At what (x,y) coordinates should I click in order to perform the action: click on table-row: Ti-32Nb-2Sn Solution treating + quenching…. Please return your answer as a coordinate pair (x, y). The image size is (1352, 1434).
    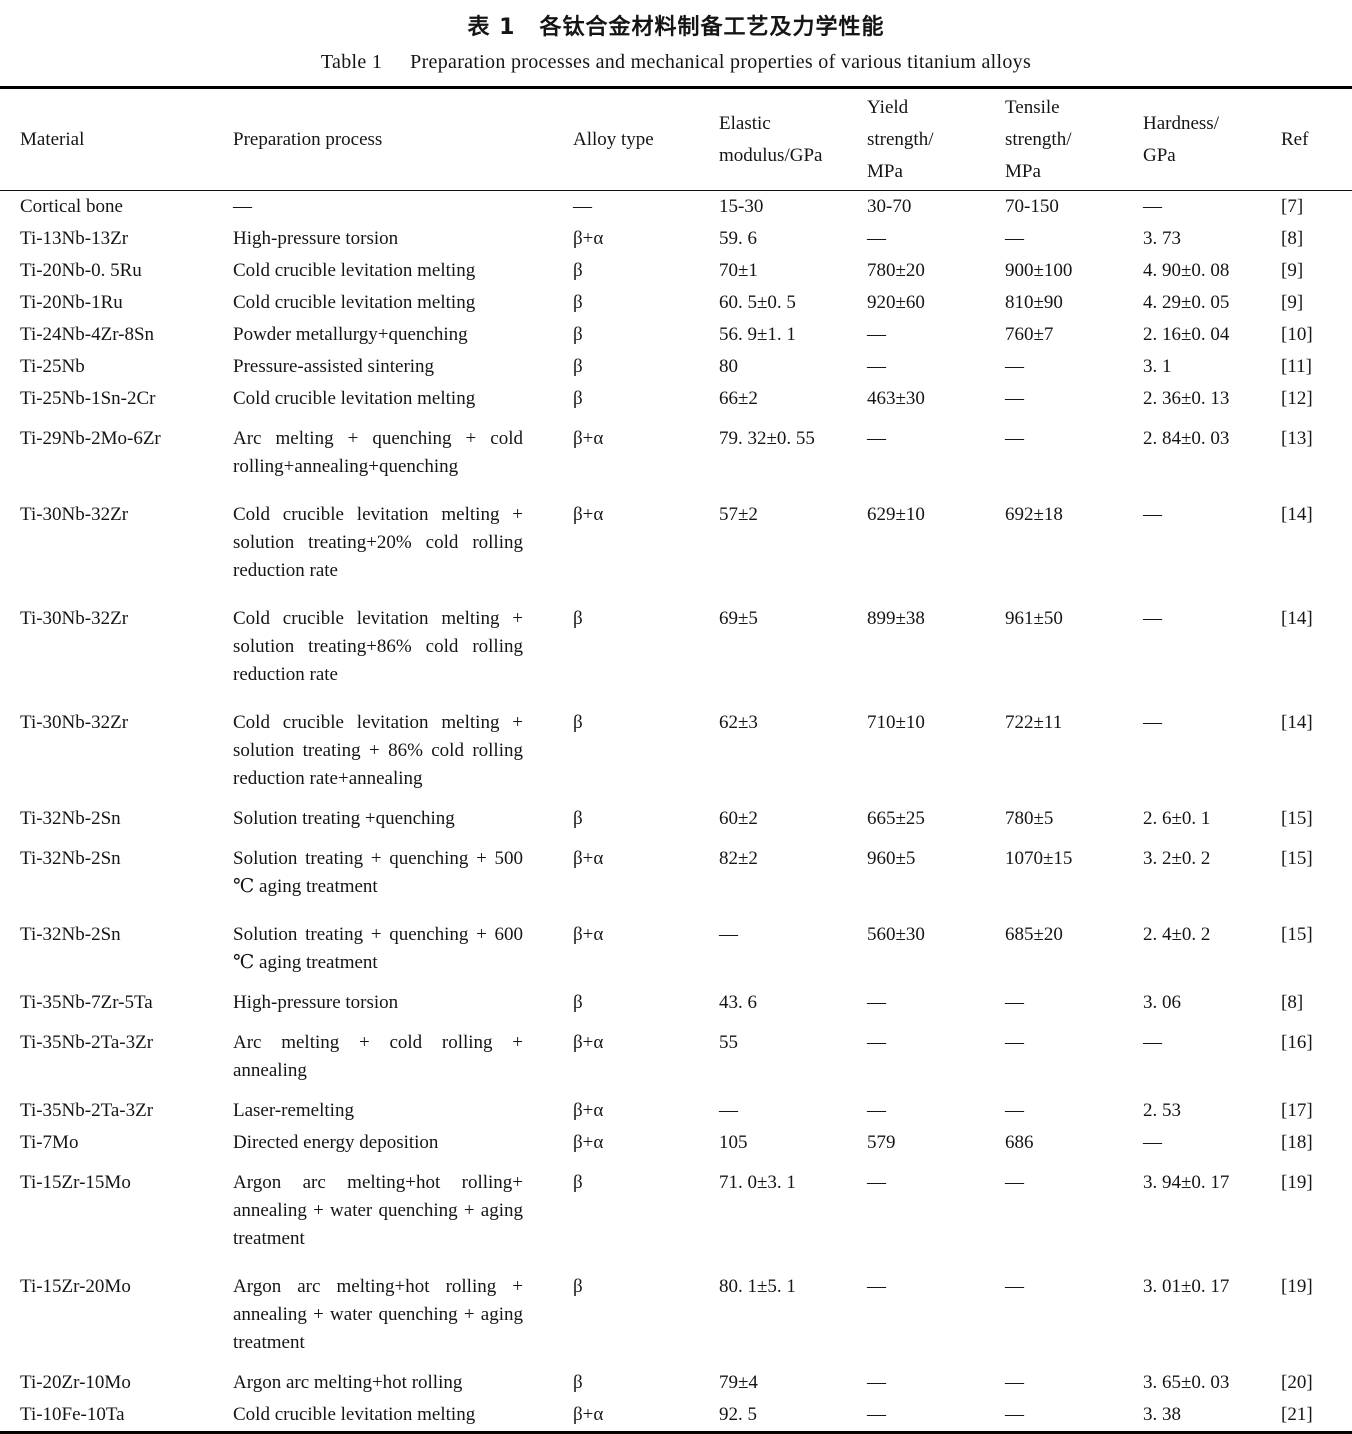
    Looking at the image, I should click on (676, 873).